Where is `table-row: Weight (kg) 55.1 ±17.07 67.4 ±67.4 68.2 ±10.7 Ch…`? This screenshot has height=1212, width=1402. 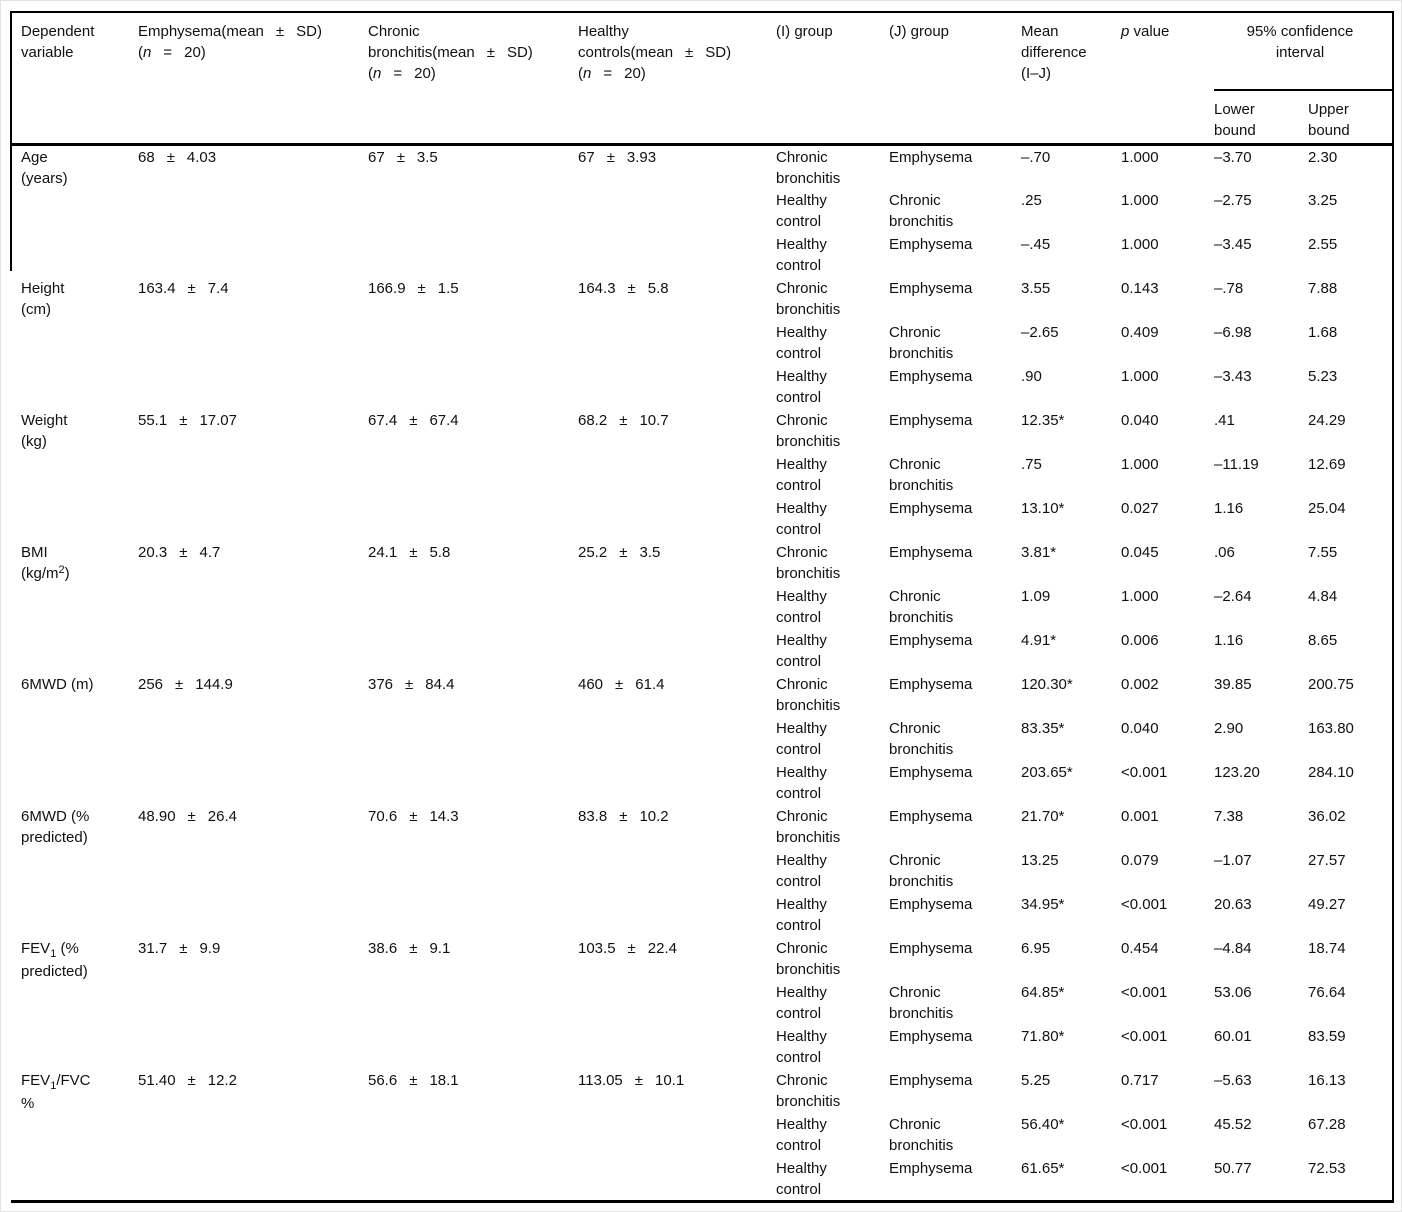
table-row: Weight (kg) 55.1 ±17.07 67.4 ±67.4 68.2 ±10.7 Ch… is located at coordinates (702, 431).